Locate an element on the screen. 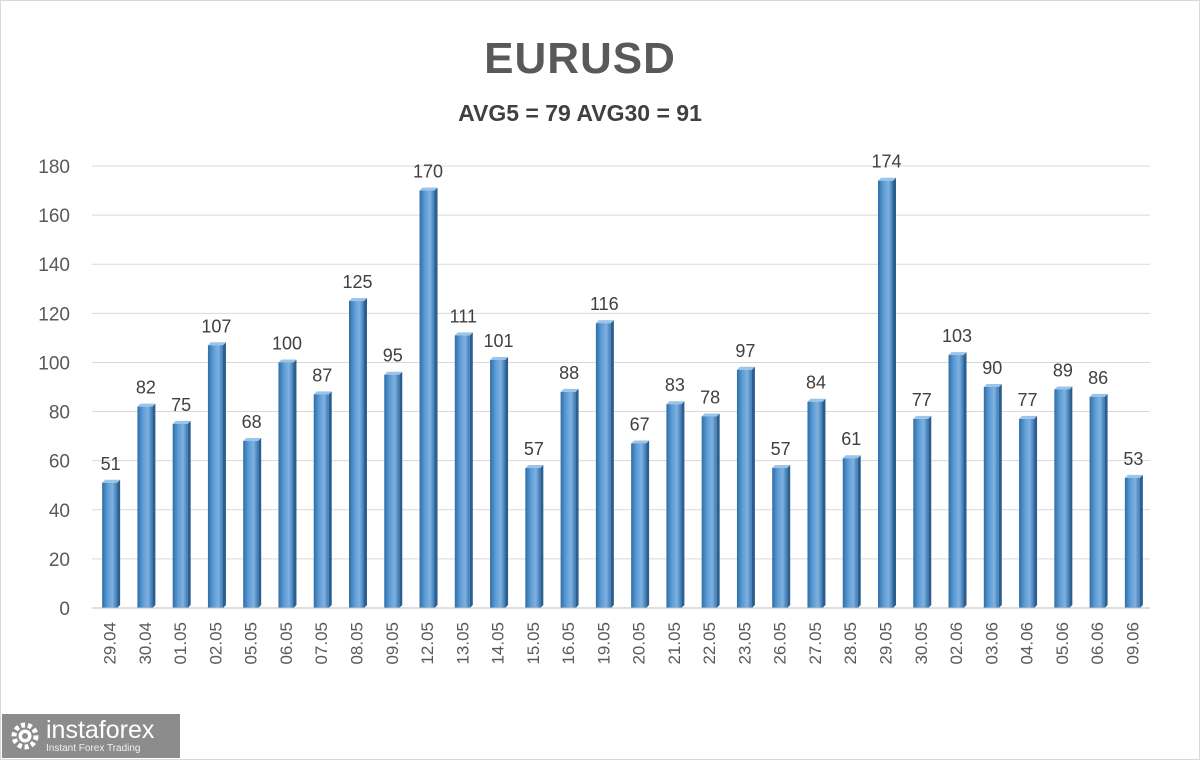 This screenshot has height=760, width=1200. x-tick-label: 04.06 is located at coordinates (1027, 643).